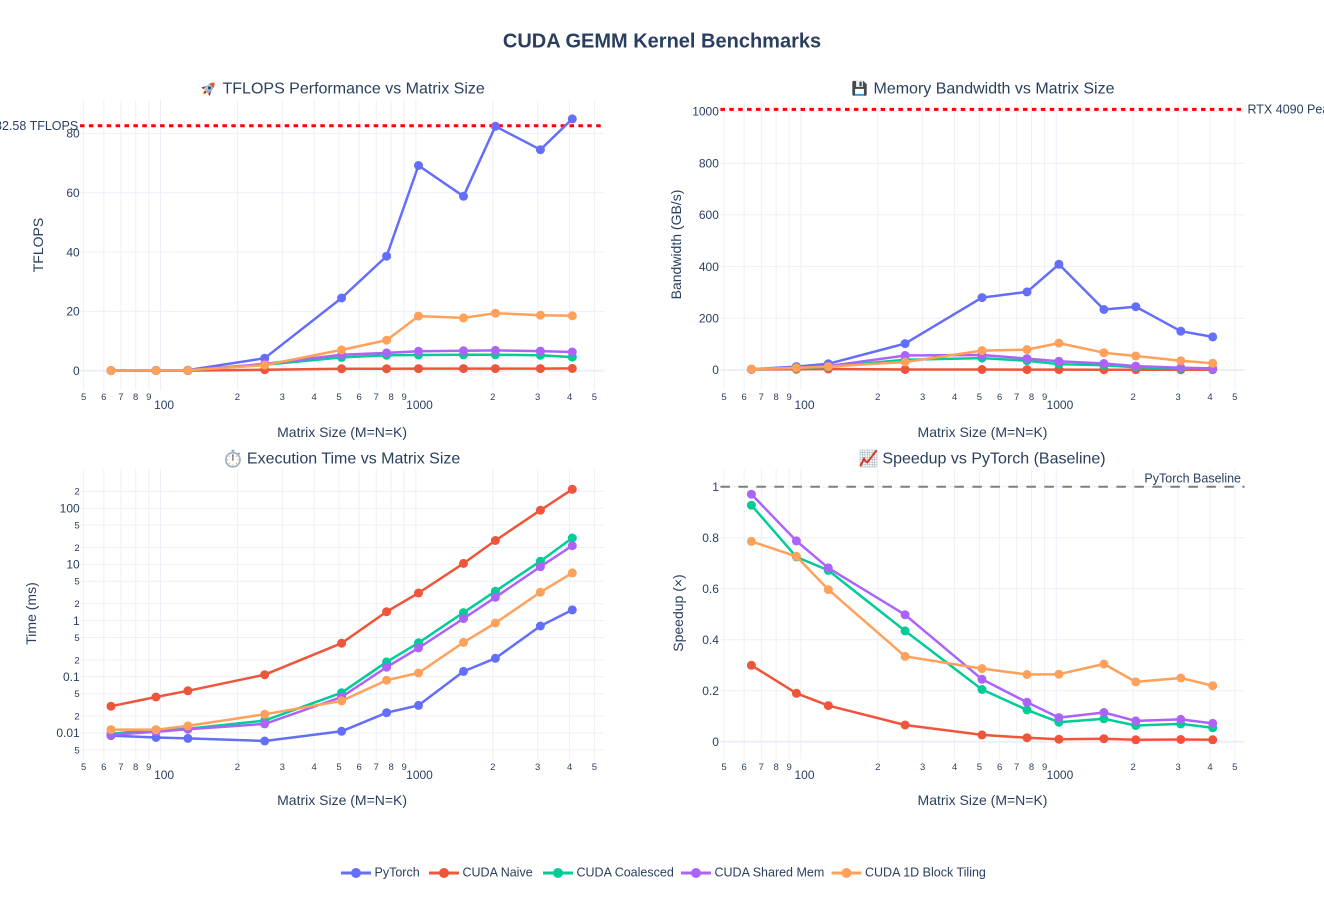  Describe the element at coordinates (71, 677) in the screenshot. I see `svg-text: 0.1` at that location.